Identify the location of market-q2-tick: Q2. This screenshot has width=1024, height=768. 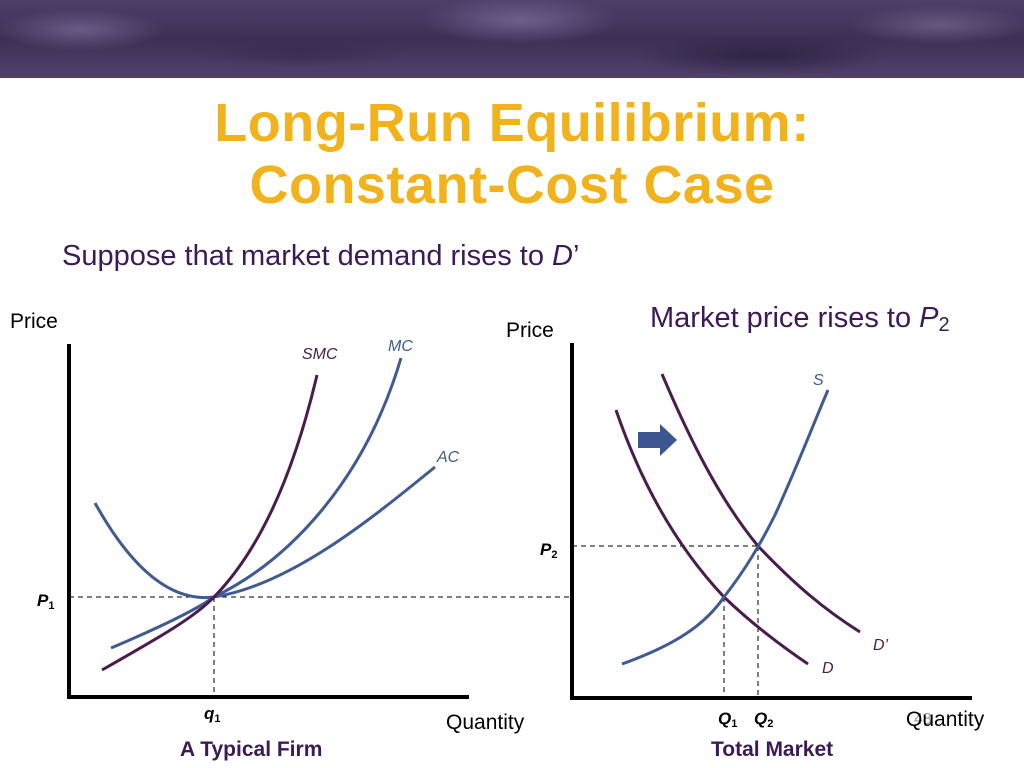
(763, 719).